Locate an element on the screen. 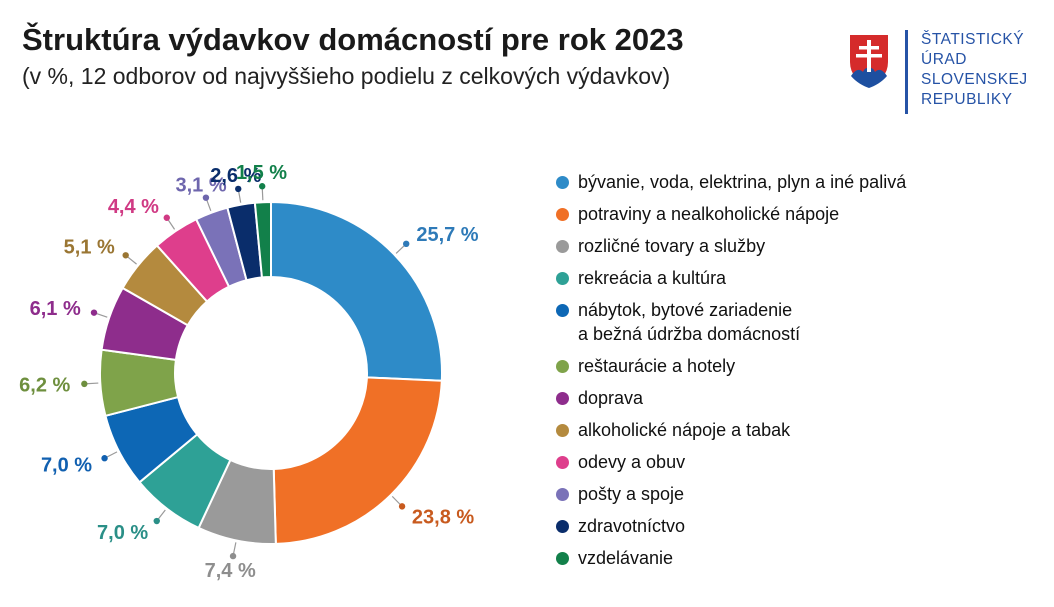  data-label-9: 3,1 % is located at coordinates (200, 186).